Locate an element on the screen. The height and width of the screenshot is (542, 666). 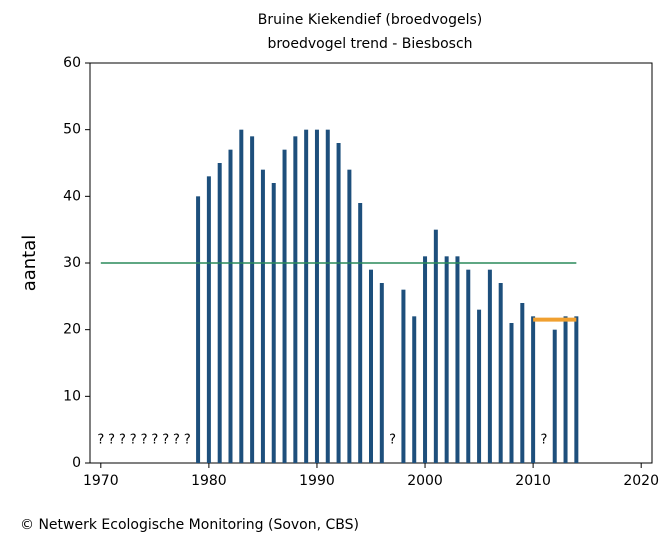
chart-title: Bruine Kiekendief (broedvogels) is located at coordinates (370, 20).